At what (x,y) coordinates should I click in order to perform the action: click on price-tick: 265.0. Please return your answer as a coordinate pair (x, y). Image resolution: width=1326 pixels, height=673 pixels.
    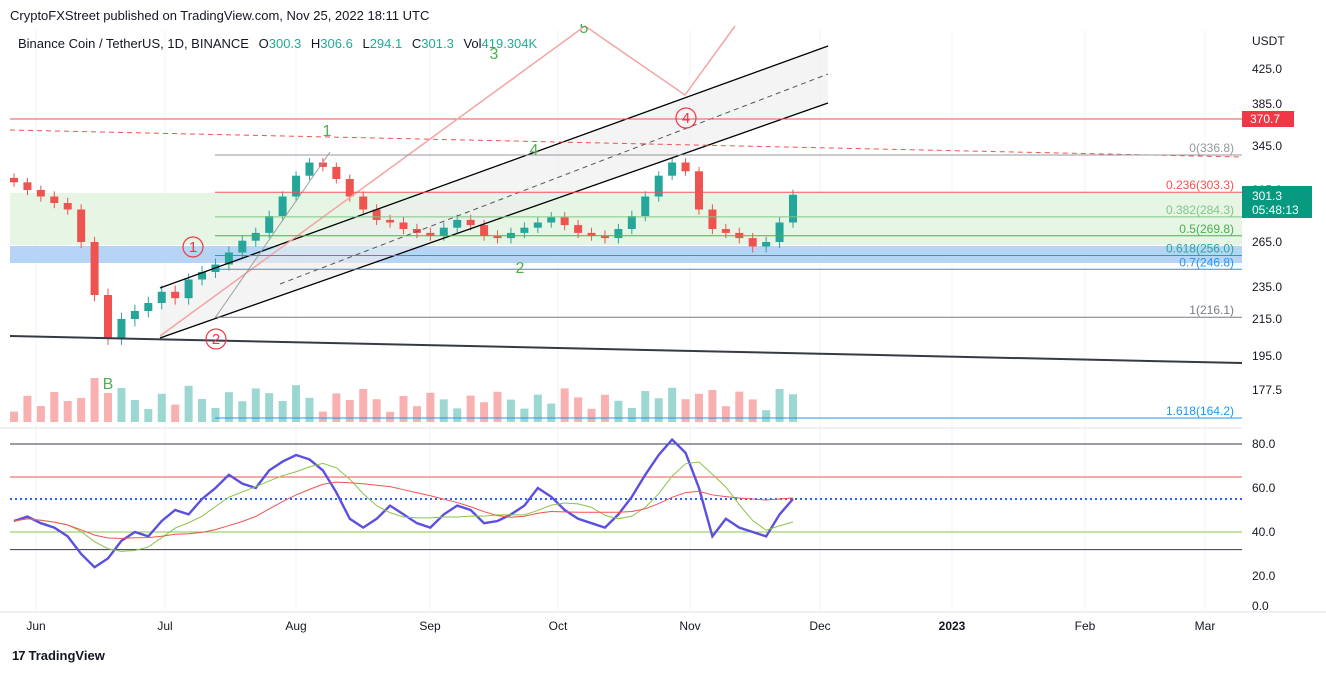
    Looking at the image, I should click on (1267, 242).